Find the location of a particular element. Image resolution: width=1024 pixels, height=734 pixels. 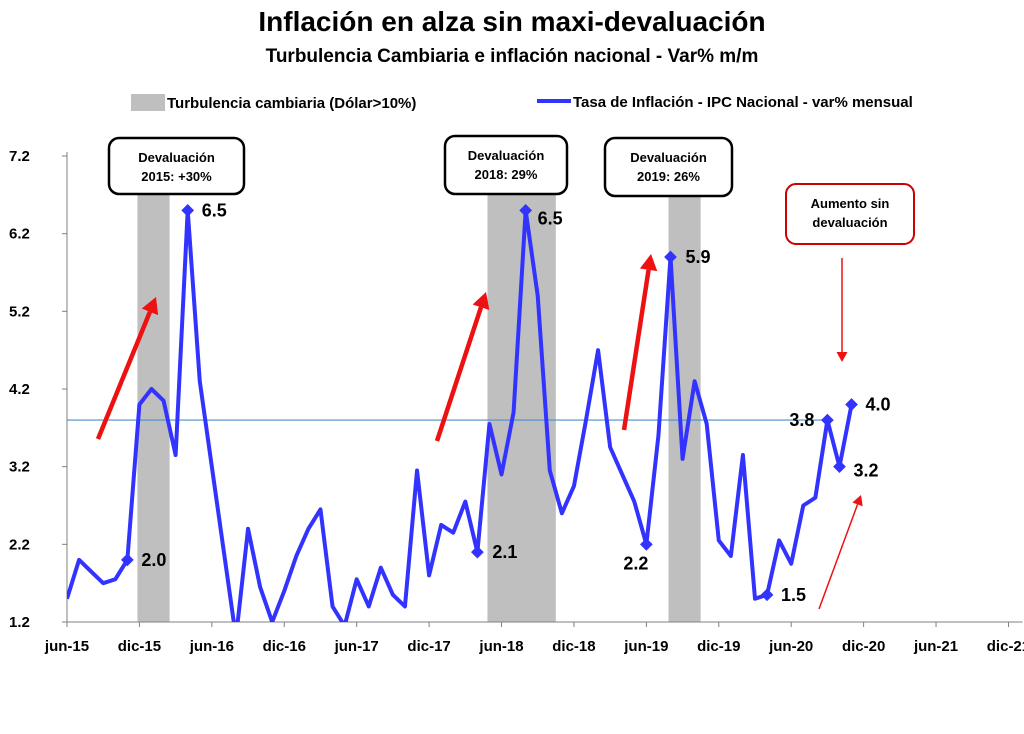

chart-title: Inflación en alza sin maxi-devaluación is located at coordinates (512, 21).